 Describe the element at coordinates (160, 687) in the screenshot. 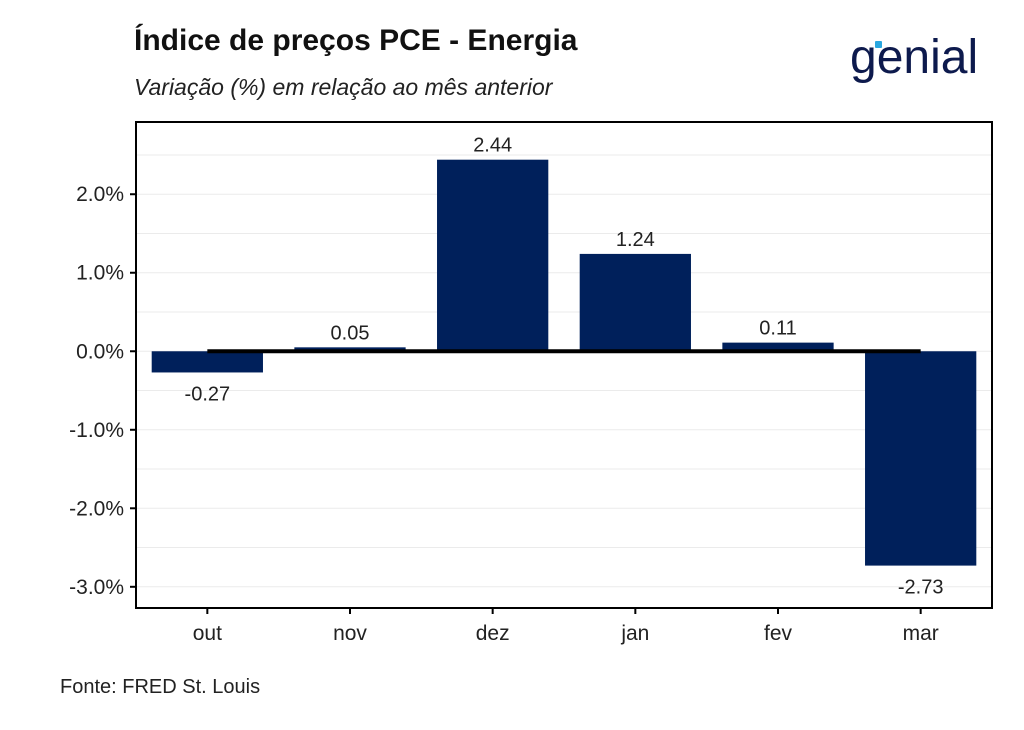

I see `source-note: Fonte: FRED St. Louis` at that location.